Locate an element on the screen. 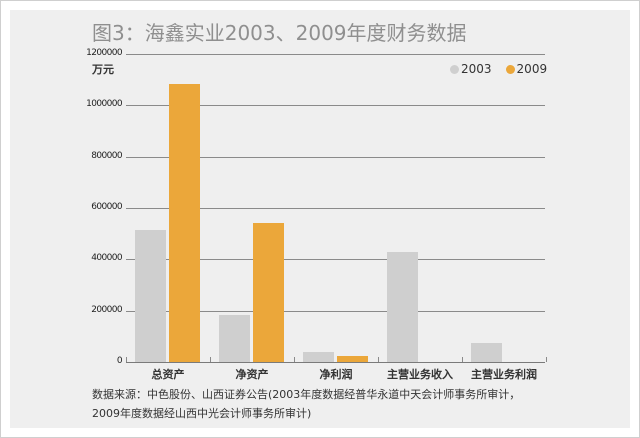  legend-swatch-2009 is located at coordinates (510, 69).